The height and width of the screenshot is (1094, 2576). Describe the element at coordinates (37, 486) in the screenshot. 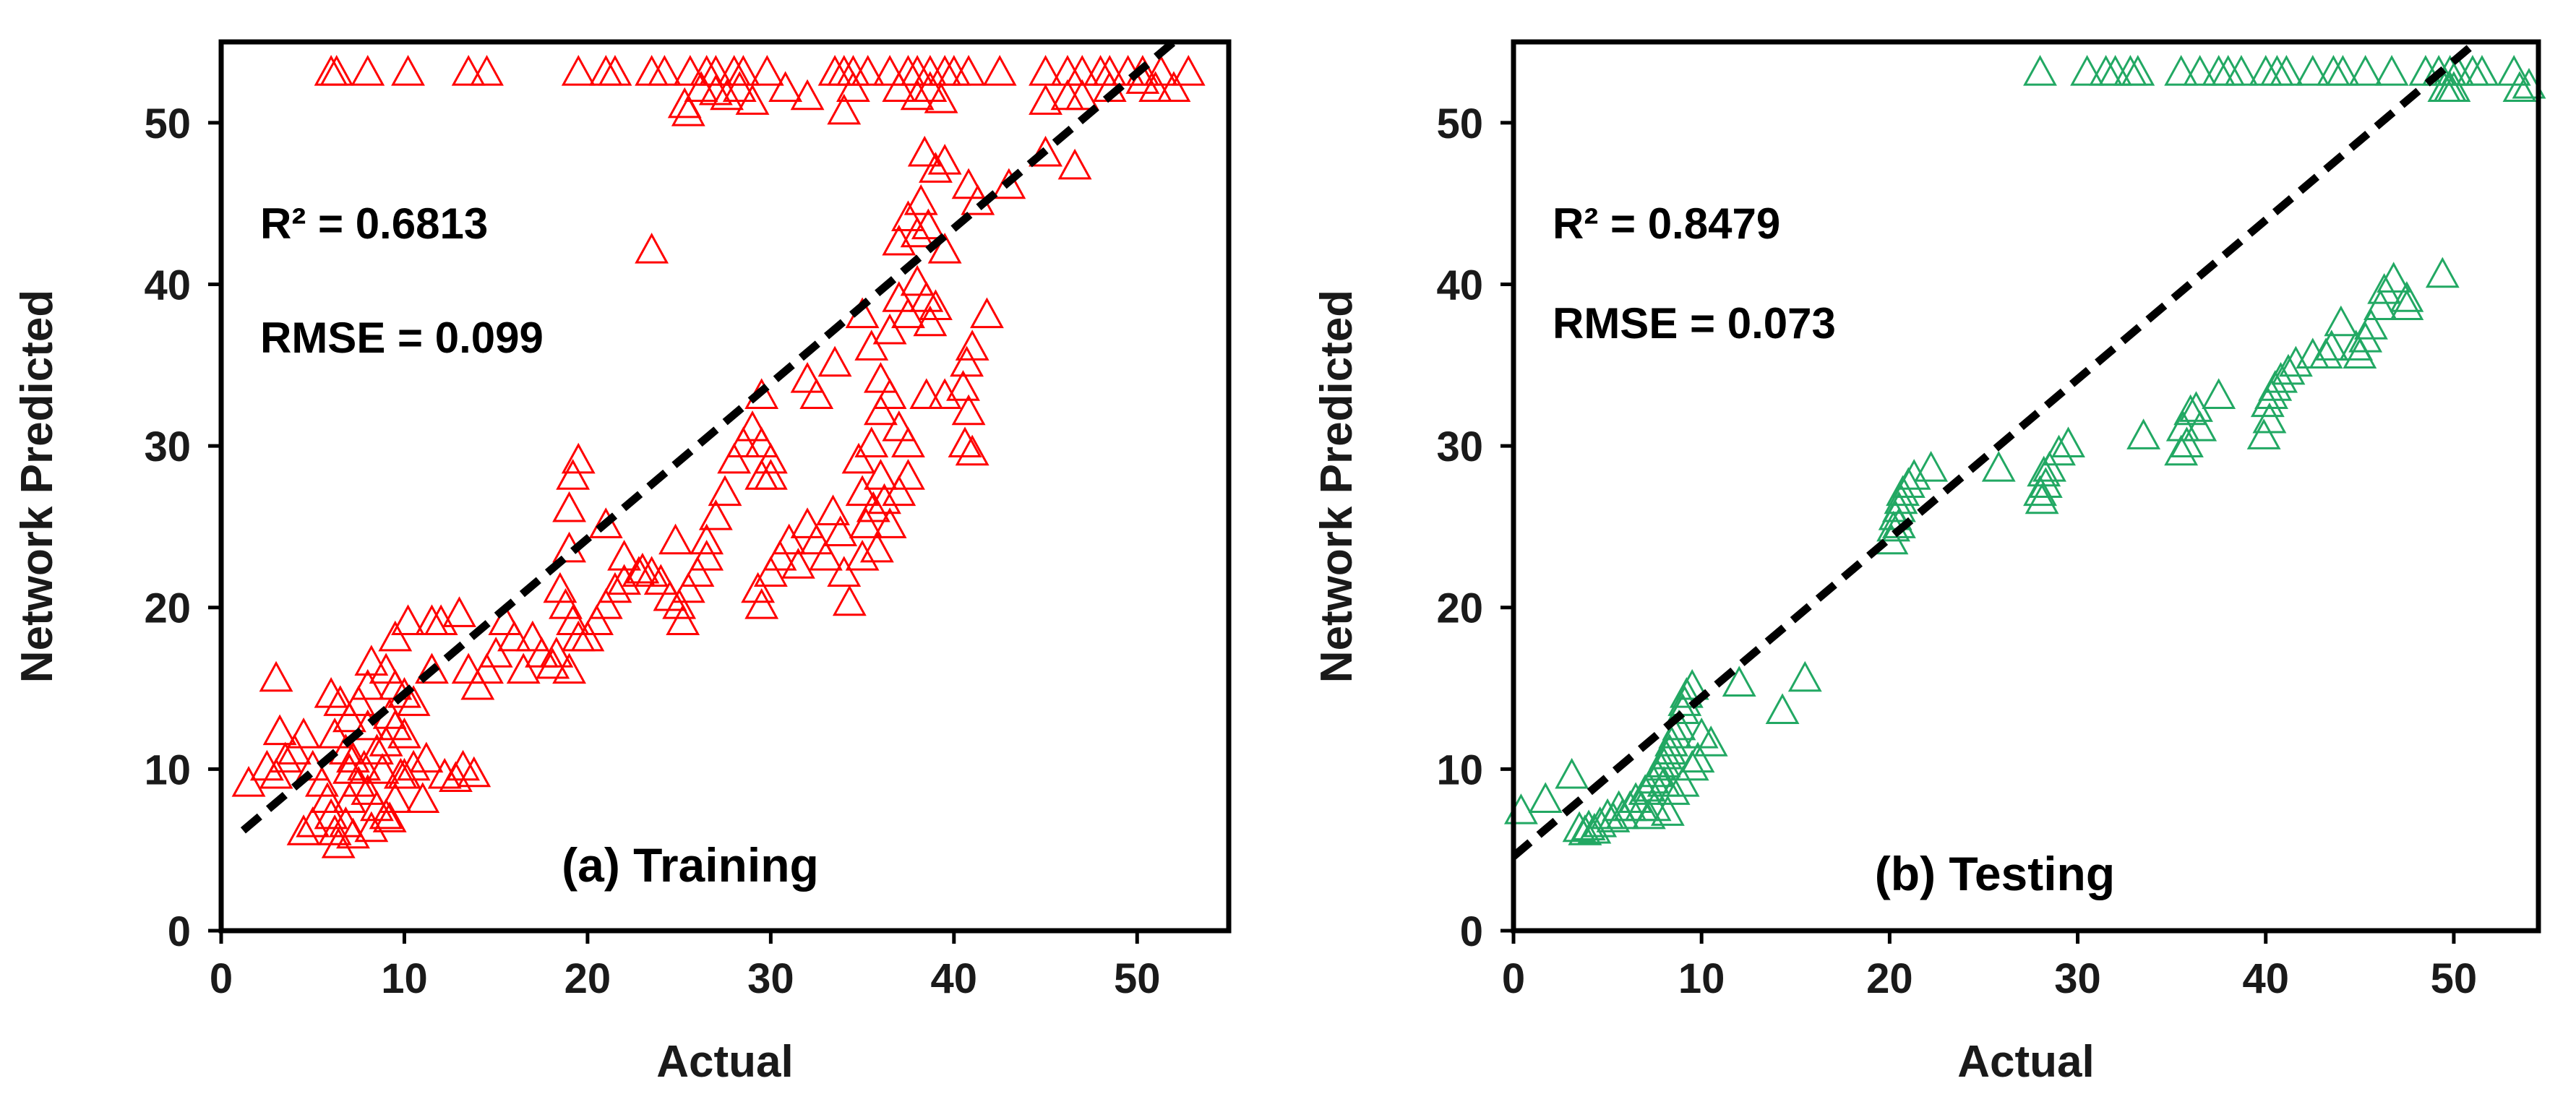

I see `training-y-axis-title: Network Predicted` at that location.